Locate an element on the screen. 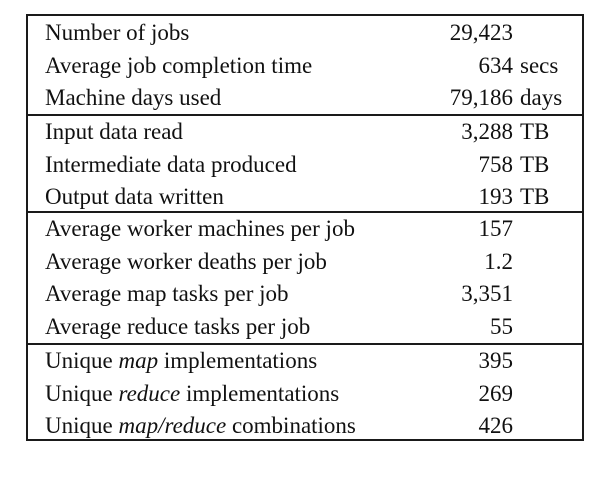  row-label-segment: Output data written is located at coordinates (134, 196).